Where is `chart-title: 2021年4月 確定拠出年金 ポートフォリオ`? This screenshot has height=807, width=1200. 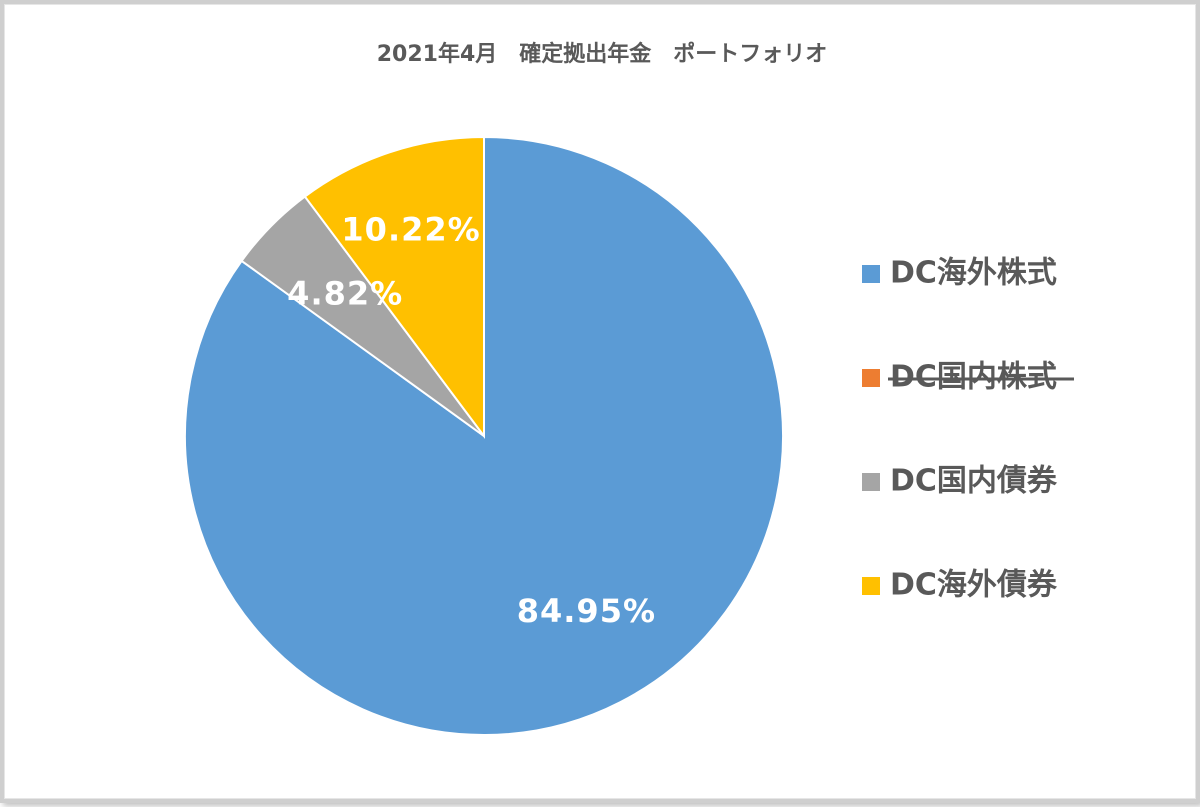 chart-title: 2021年4月 確定拠出年金 ポートフォリオ is located at coordinates (602, 54).